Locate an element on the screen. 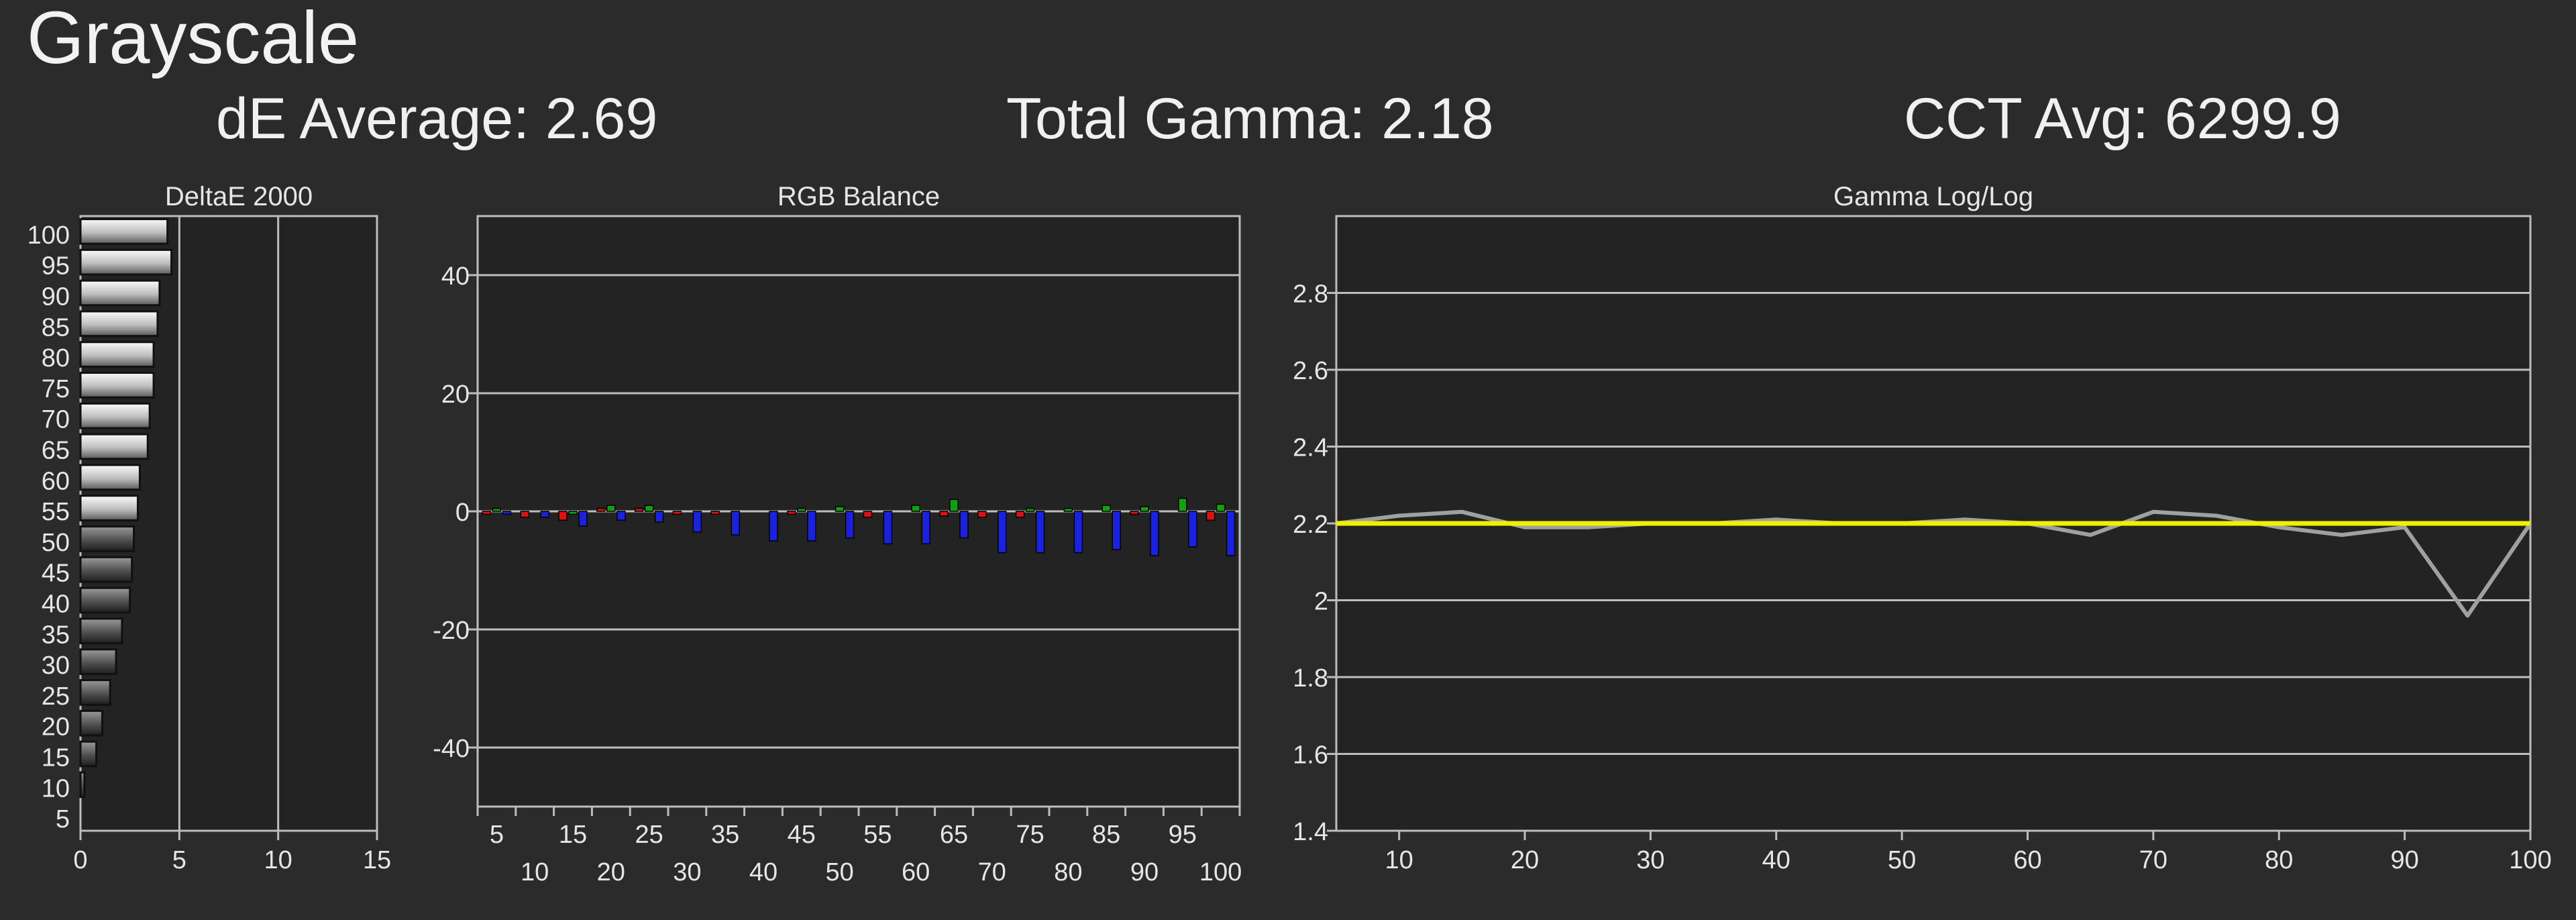  deltae-x-tick-label: 0 is located at coordinates (80, 860).